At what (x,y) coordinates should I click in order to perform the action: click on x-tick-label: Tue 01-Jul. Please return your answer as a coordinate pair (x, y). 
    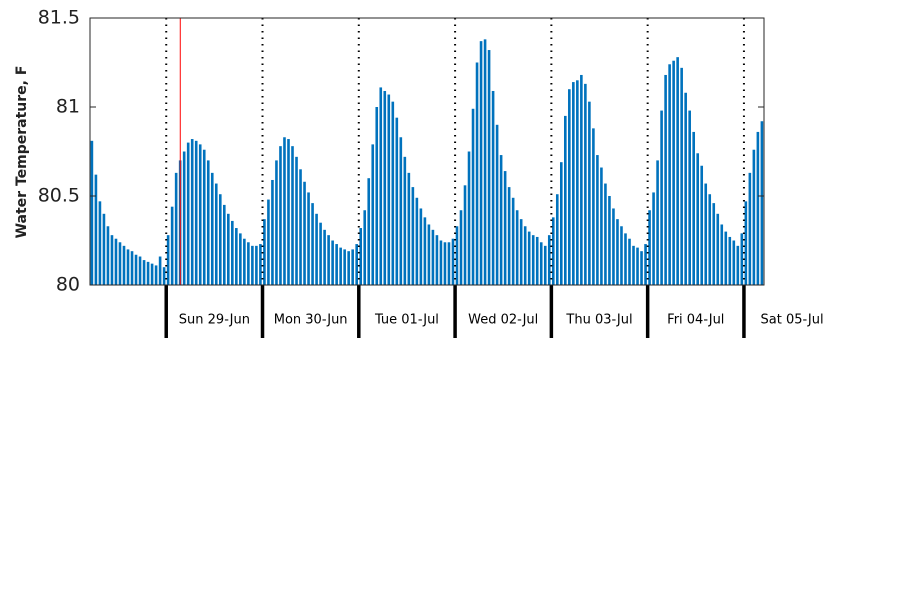
    Looking at the image, I should click on (406, 320).